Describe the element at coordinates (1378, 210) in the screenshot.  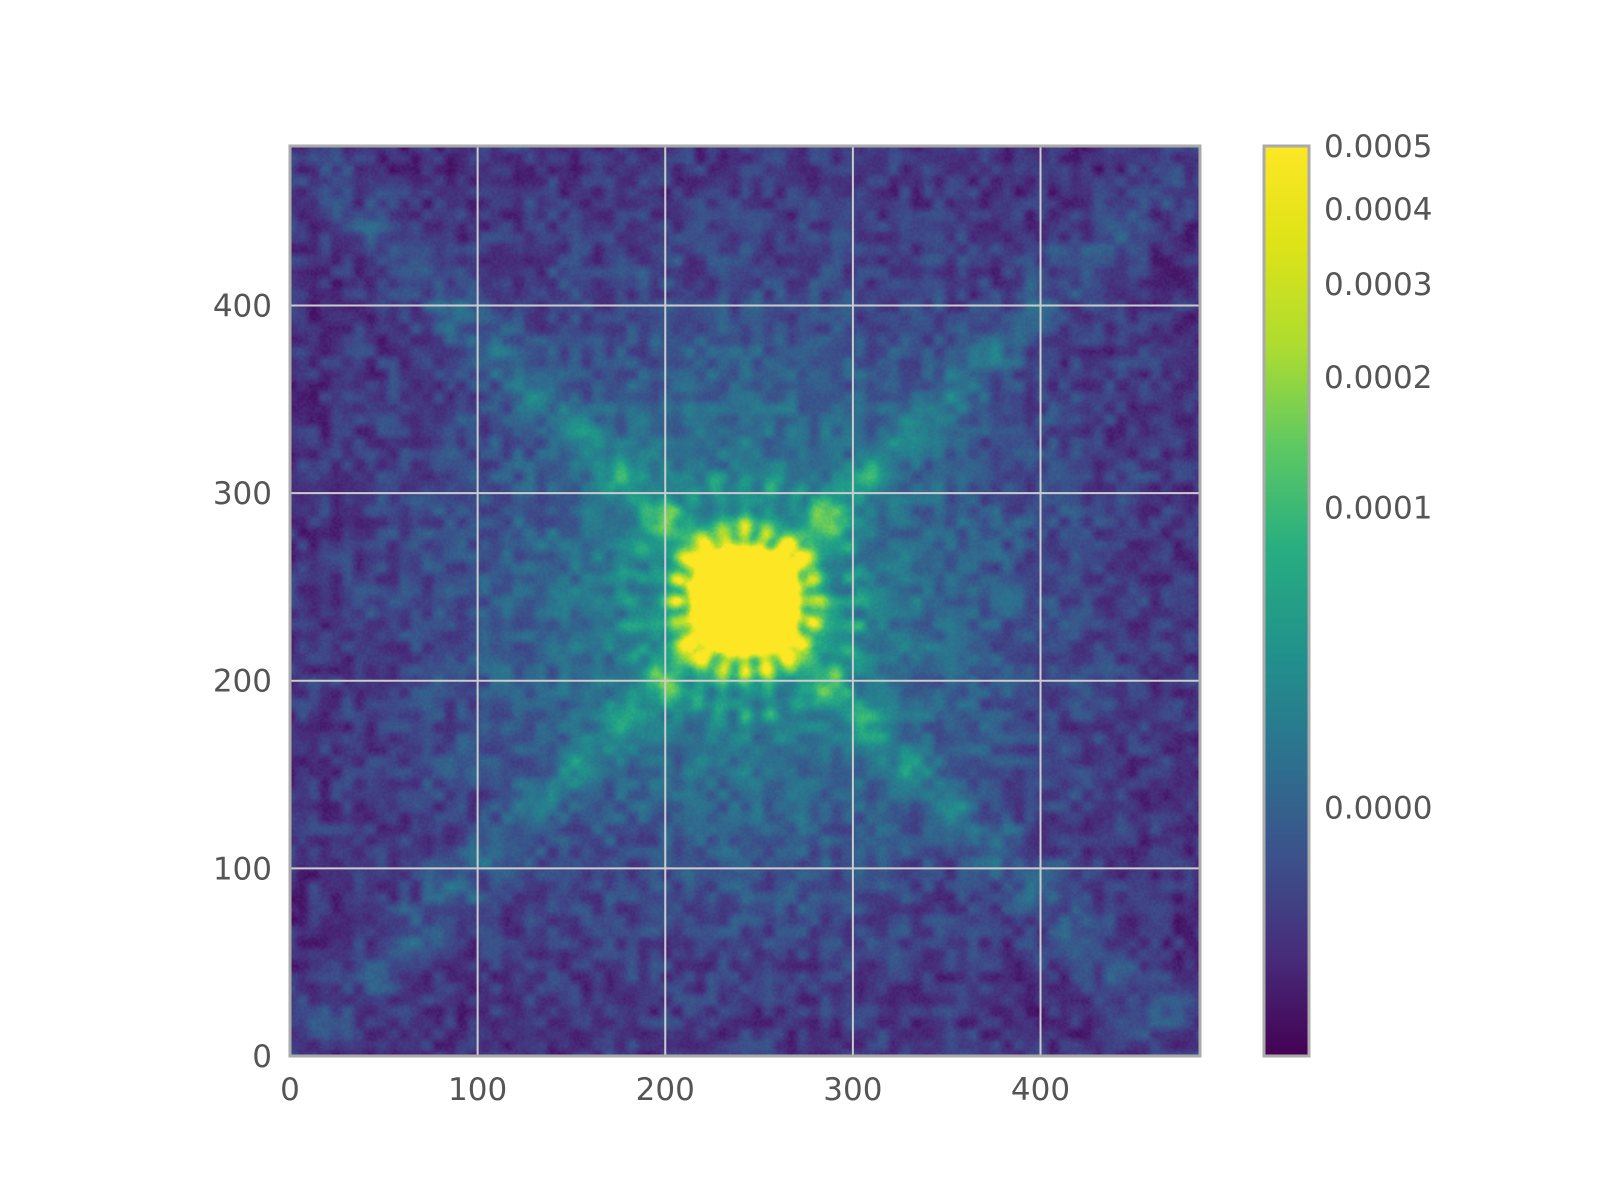
I see `colorbar-tick-label: 0.0004` at that location.